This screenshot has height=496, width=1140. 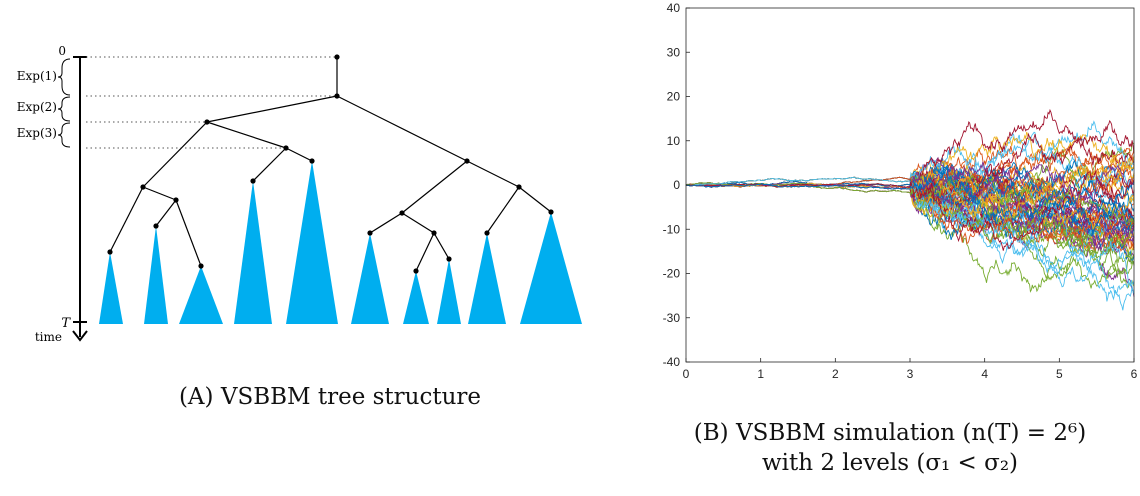 What do you see at coordinates (1134, 374) in the screenshot?
I see `x-tick-label: 6` at bounding box center [1134, 374].